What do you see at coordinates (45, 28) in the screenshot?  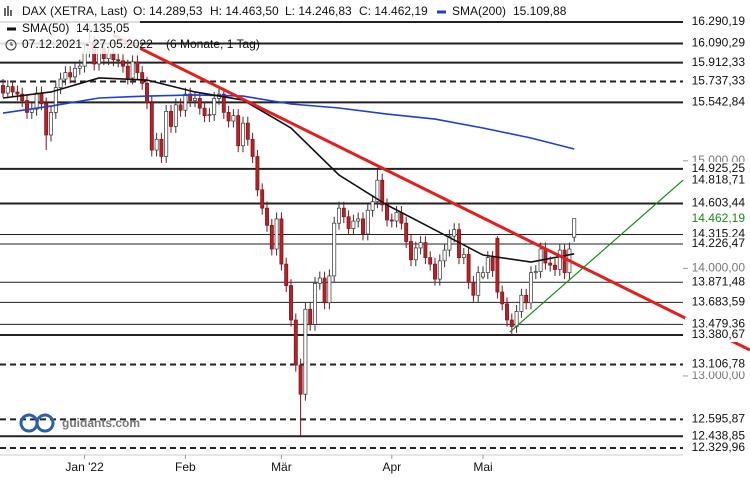 I see `legend-name: SMA(50)` at bounding box center [45, 28].